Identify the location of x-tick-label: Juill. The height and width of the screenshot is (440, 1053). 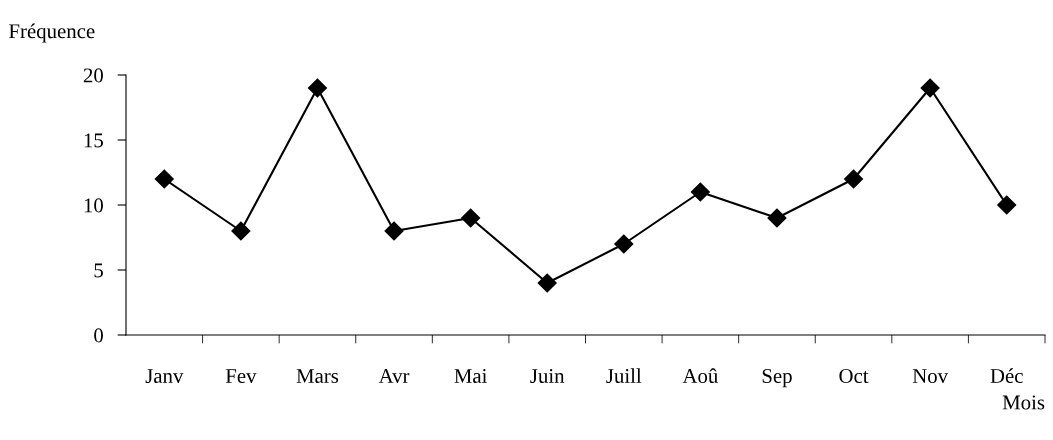
(624, 375).